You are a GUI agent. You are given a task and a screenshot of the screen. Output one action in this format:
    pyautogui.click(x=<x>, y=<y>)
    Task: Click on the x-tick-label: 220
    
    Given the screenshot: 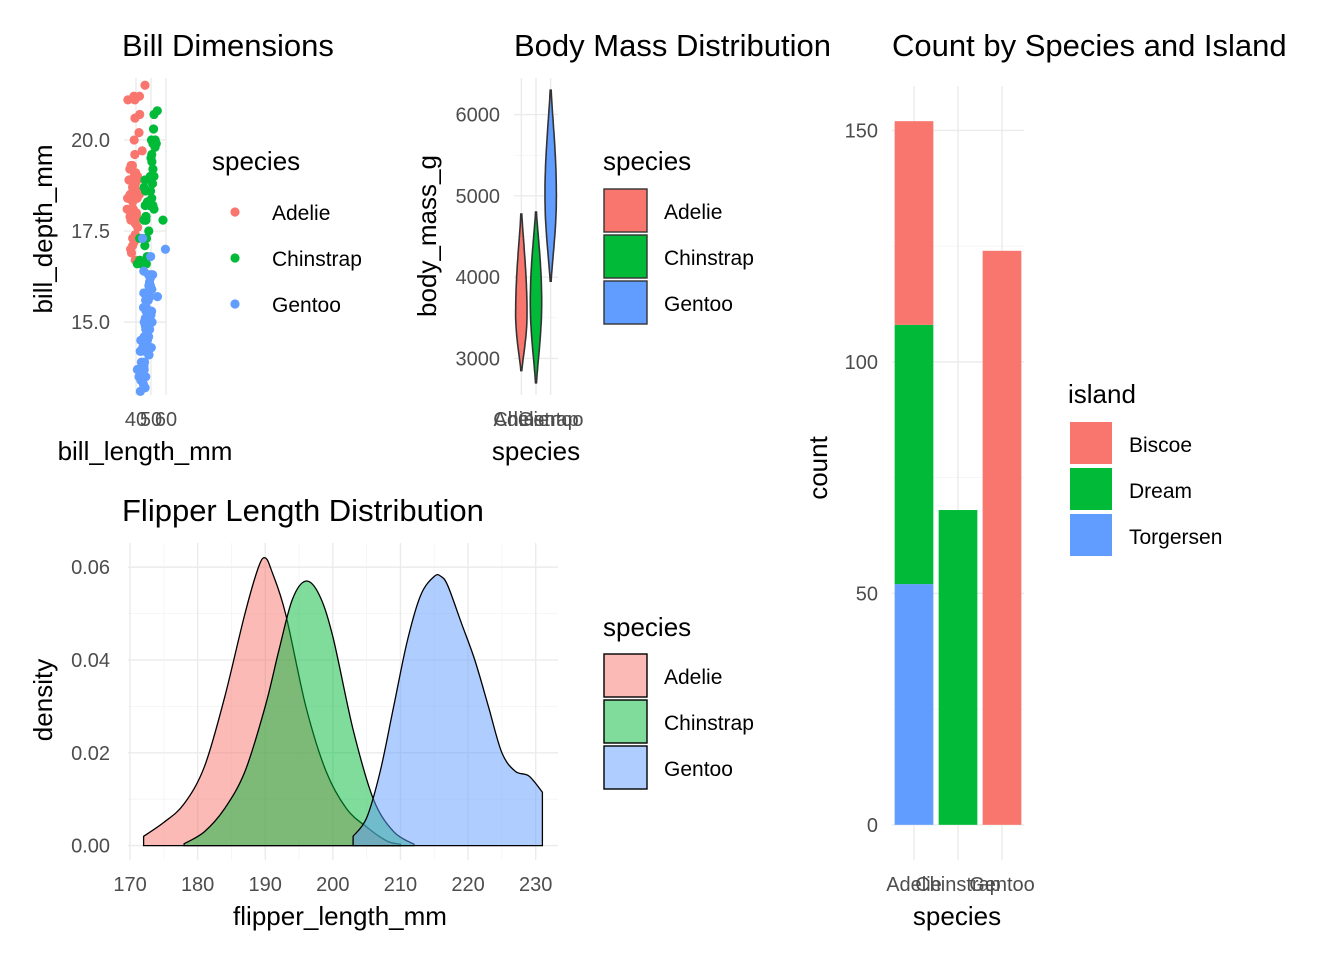 What is the action you would take?
    pyautogui.click(x=467, y=885)
    